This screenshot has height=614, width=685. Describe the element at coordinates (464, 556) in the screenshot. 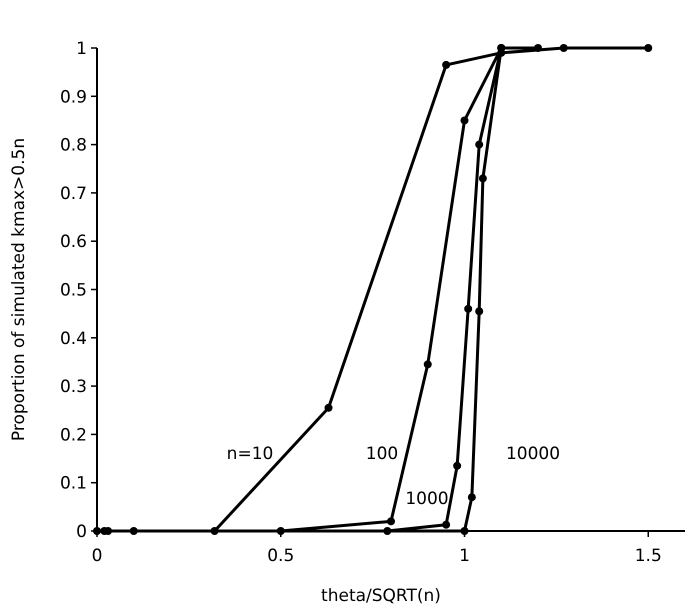

I see `x-tick-label: 1` at that location.